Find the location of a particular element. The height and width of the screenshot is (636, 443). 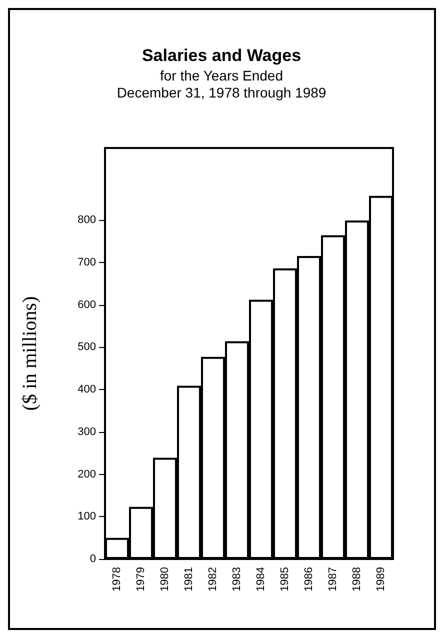

x-tick-label: 1987 is located at coordinates (333, 579).